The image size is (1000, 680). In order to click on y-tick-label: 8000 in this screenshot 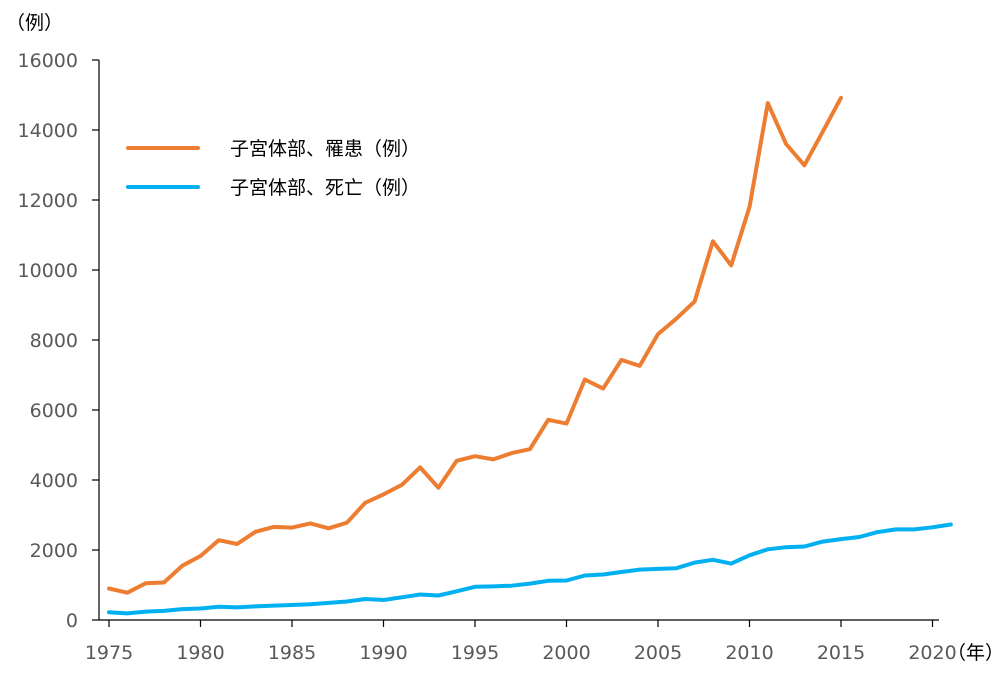, I will do `click(54, 341)`.